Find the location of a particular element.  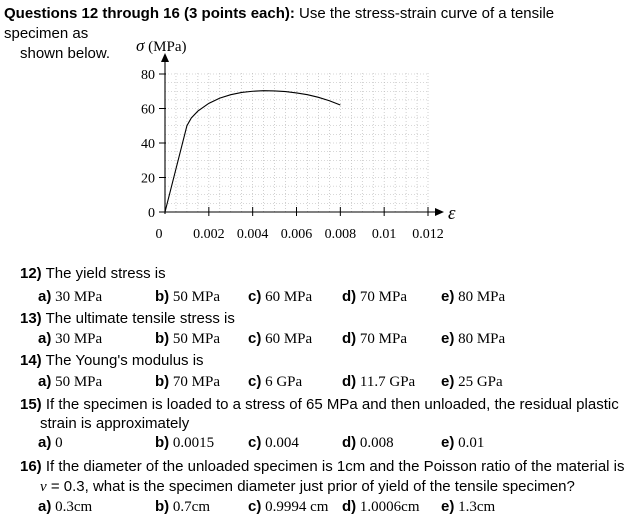

y-tick-label: 20 is located at coordinates (148, 179).